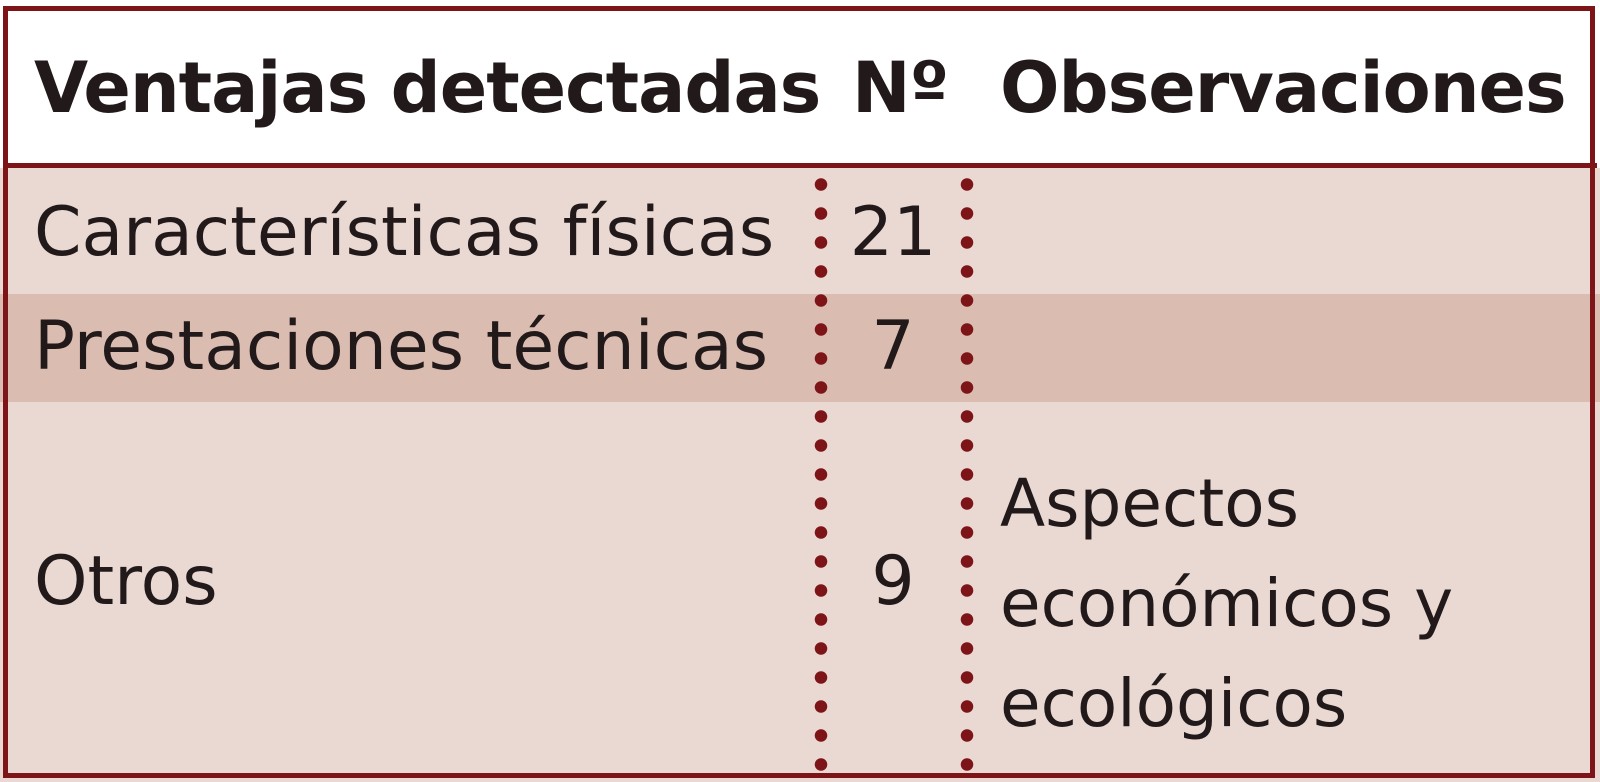 The image size is (1600, 782). Describe the element at coordinates (893, 232) in the screenshot. I see `number-cell: 21` at that location.